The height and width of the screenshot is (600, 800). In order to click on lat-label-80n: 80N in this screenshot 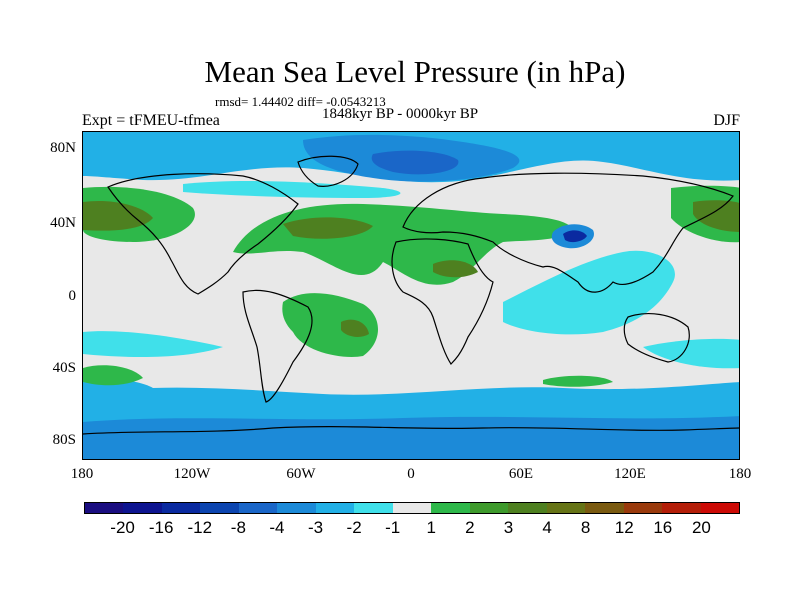, I will do `click(63, 148)`.